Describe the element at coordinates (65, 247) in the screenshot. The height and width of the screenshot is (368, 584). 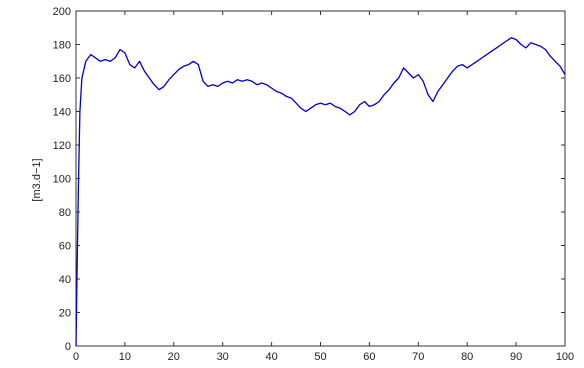
I see `y-tick-label: 60` at that location.